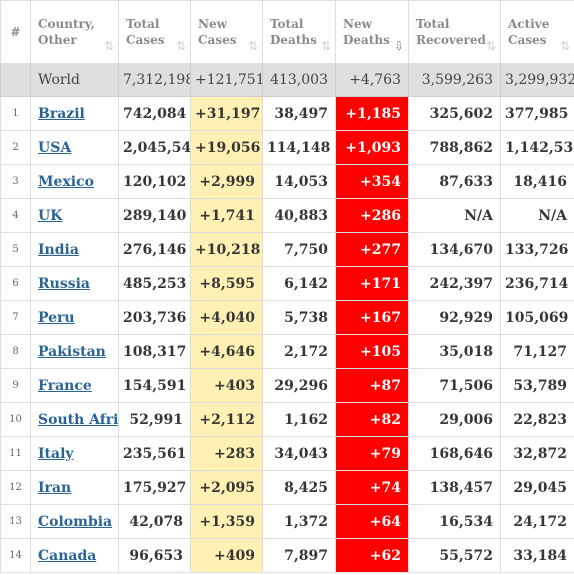 Image resolution: width=574 pixels, height=575 pixels. I want to click on country-link: Iran, so click(55, 487).